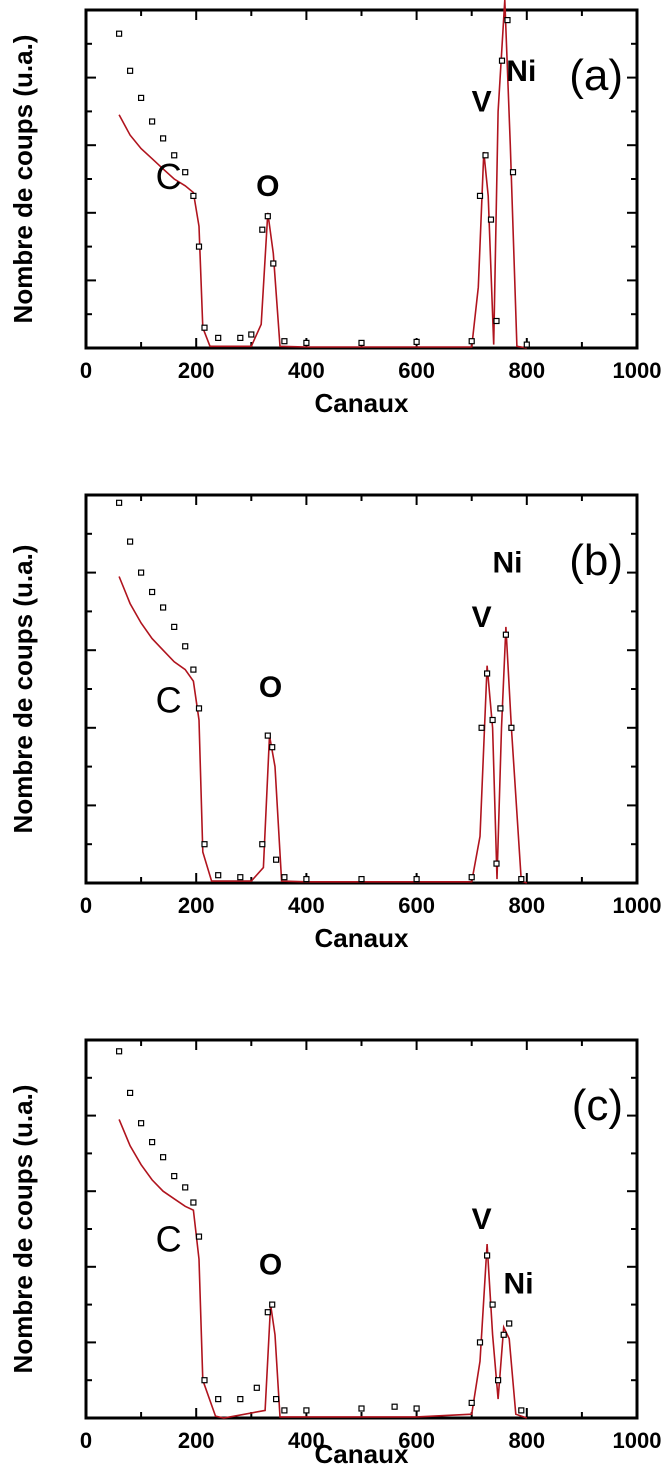 This screenshot has width=670, height=1468. What do you see at coordinates (270, 687) in the screenshot?
I see `peak-label-o: O` at bounding box center [270, 687].